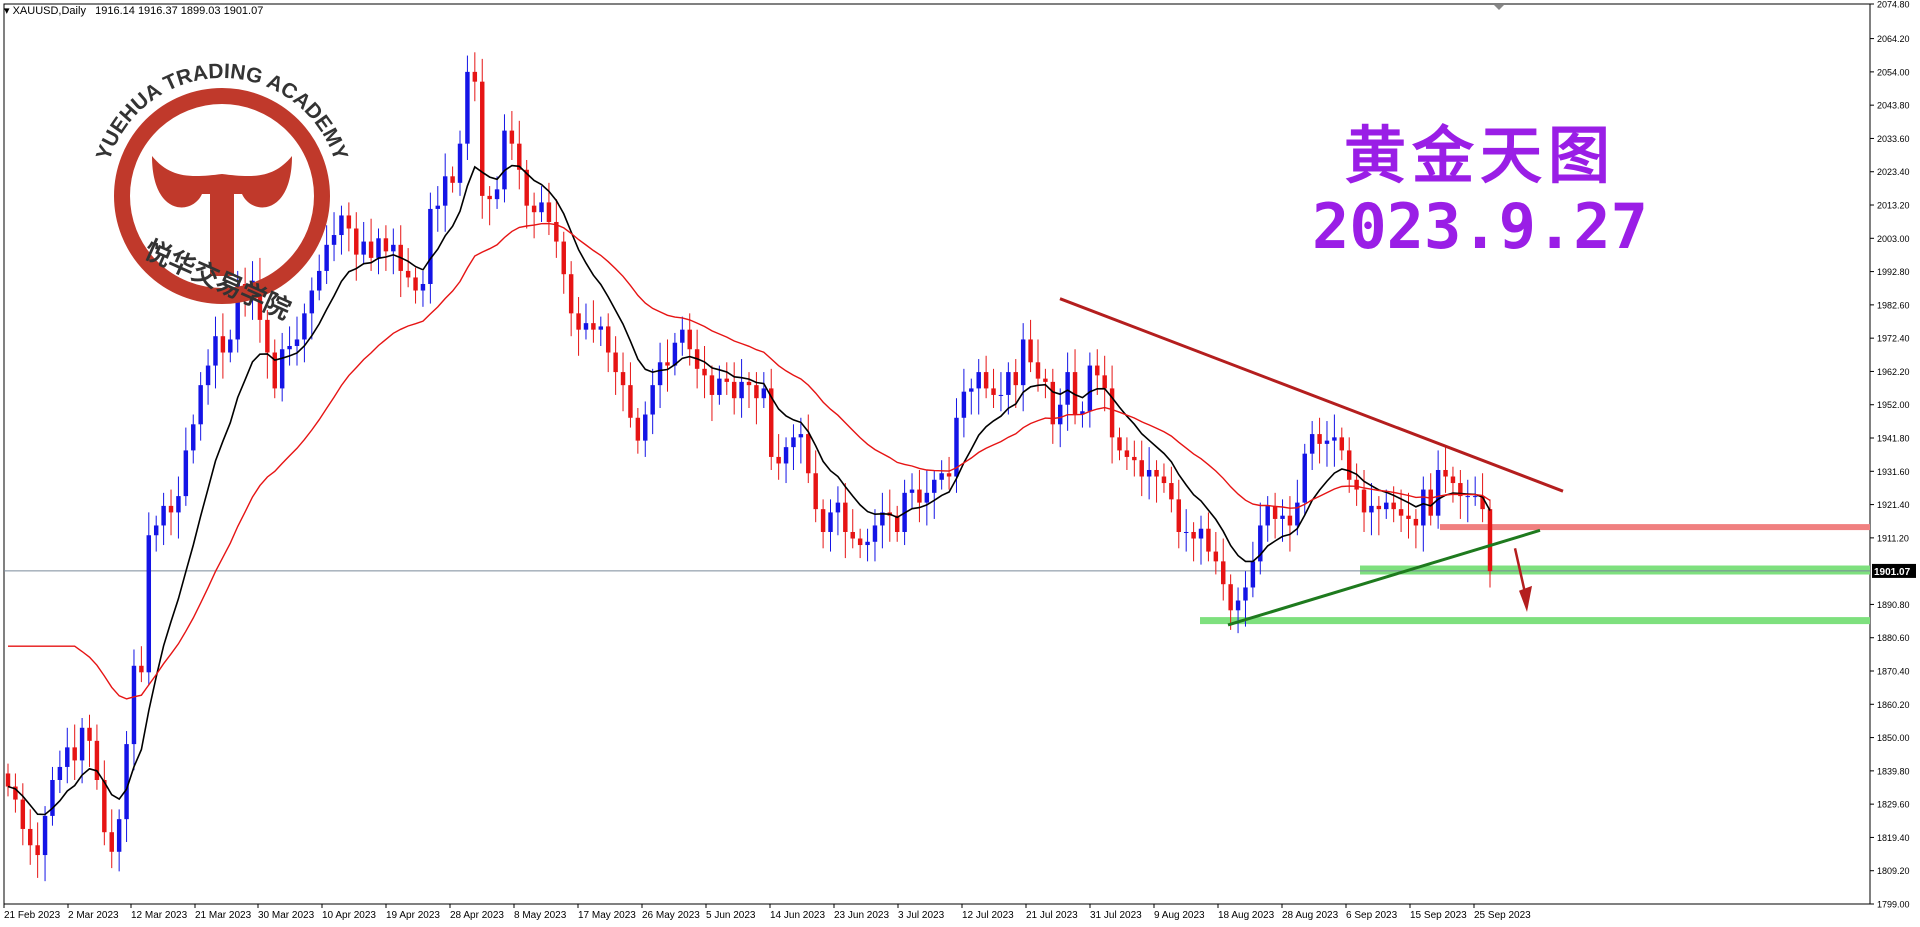  What do you see at coordinates (1480, 226) in the screenshot?
I see `watermark-date: 2023.9.27` at bounding box center [1480, 226].